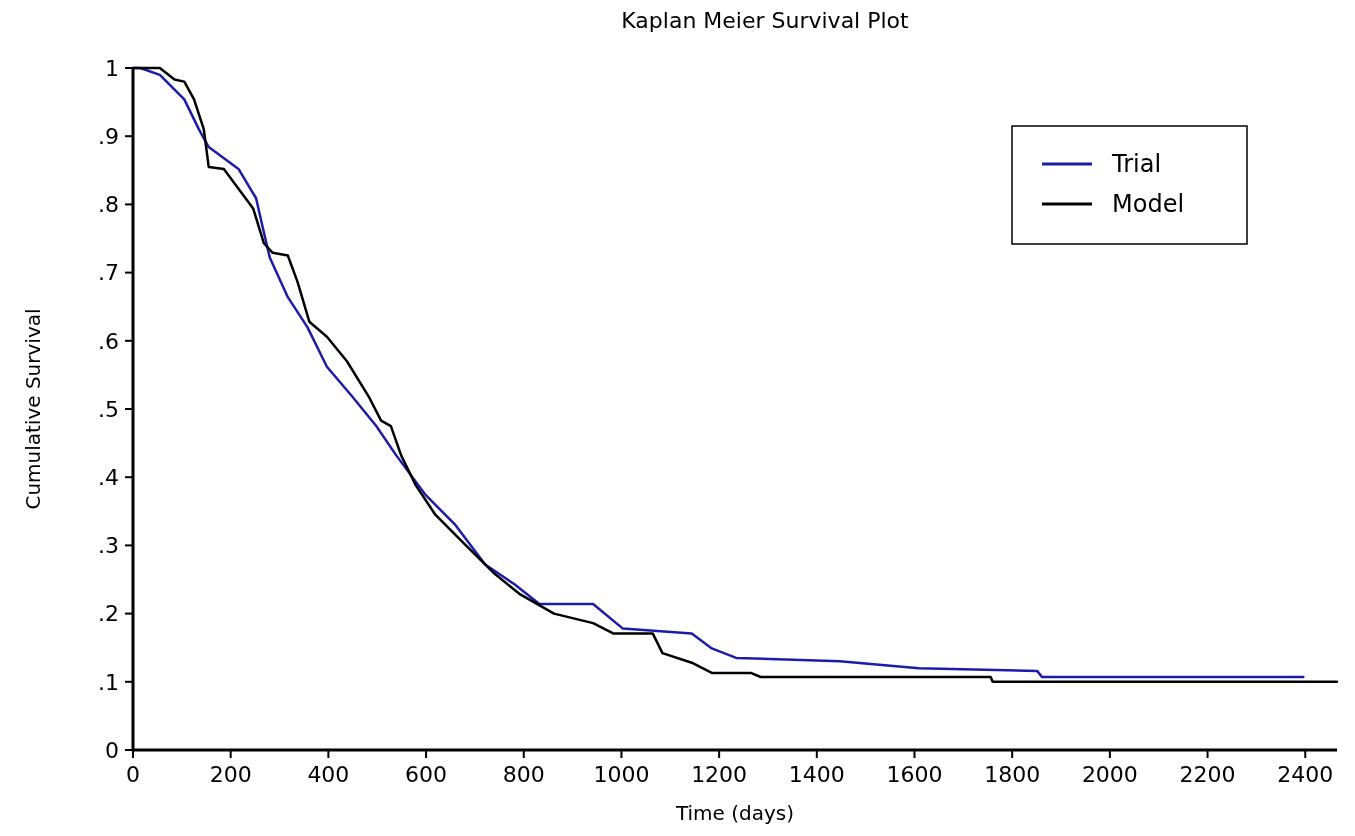 Image resolution: width=1355 pixels, height=836 pixels. I want to click on y-tick-label: .9, so click(108, 136).